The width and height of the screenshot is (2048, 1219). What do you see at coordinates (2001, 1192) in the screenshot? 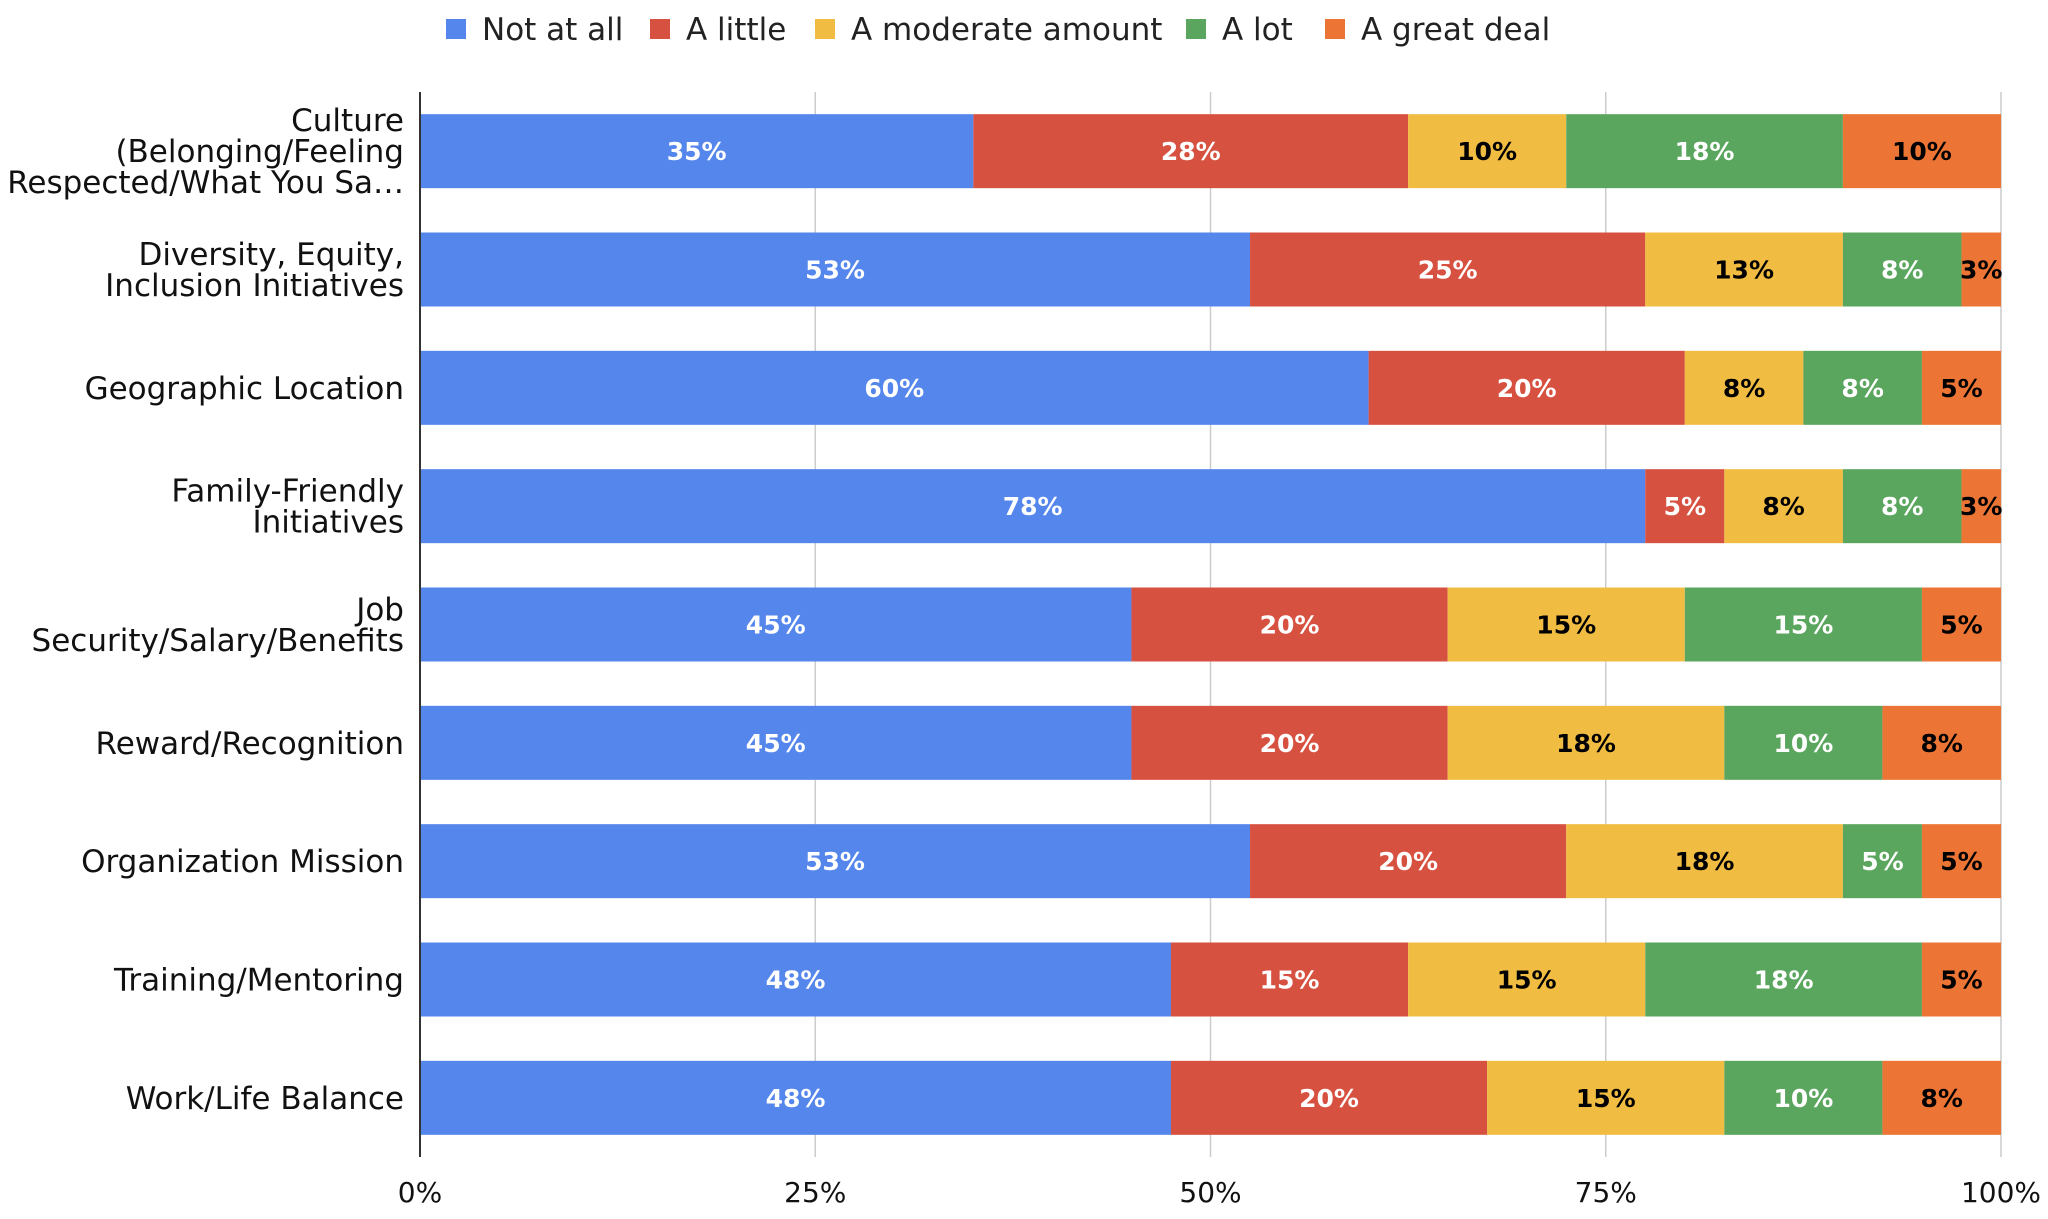
I see `x-tick-label: 100%` at bounding box center [2001, 1192].